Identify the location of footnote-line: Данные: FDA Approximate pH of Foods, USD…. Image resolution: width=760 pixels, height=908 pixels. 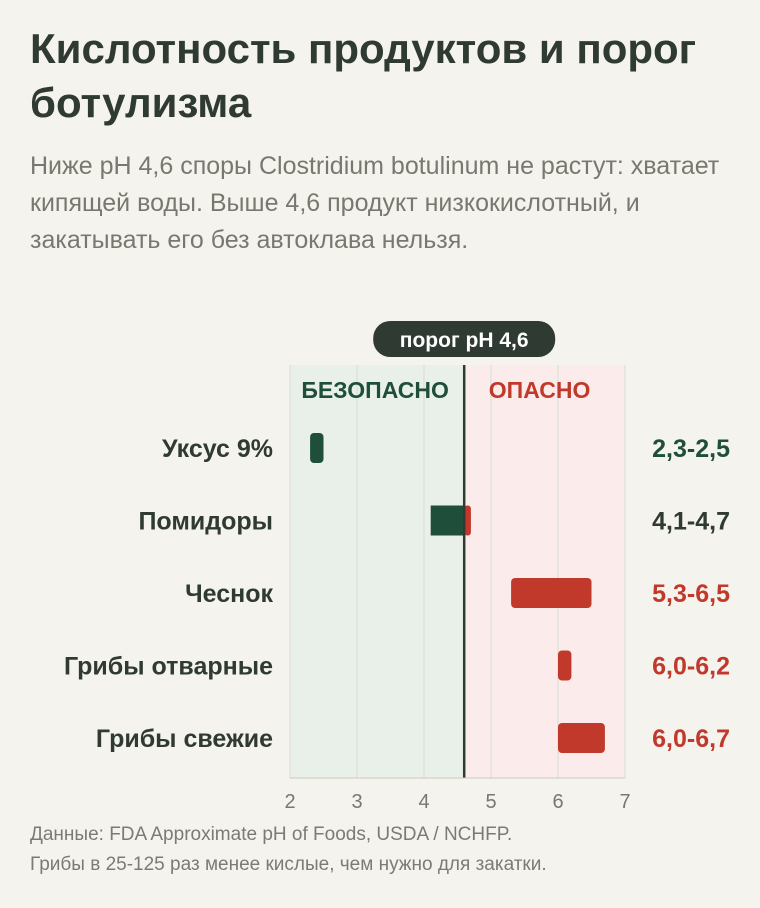
(271, 834).